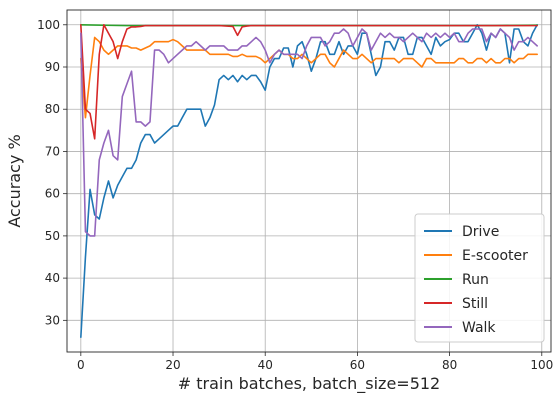 Image resolution: width=560 pixels, height=400 pixels. What do you see at coordinates (449, 365) in the screenshot?
I see `x-tick-label: 80` at bounding box center [449, 365].